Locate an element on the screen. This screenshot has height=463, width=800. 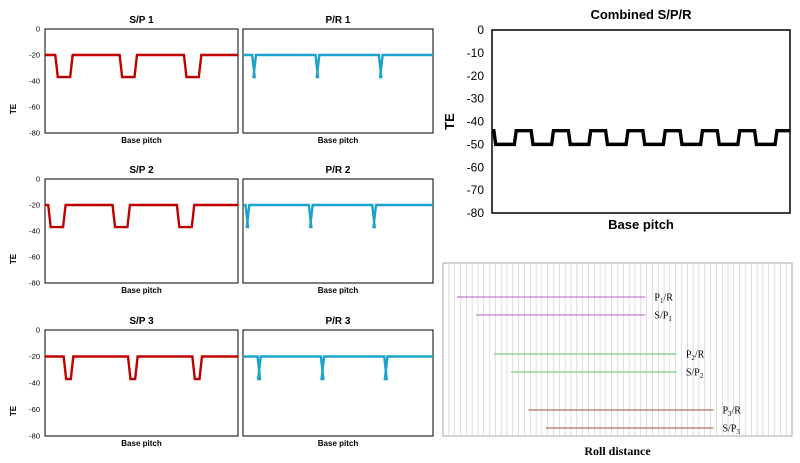
contact-label: P1/R is located at coordinates (663, 299).